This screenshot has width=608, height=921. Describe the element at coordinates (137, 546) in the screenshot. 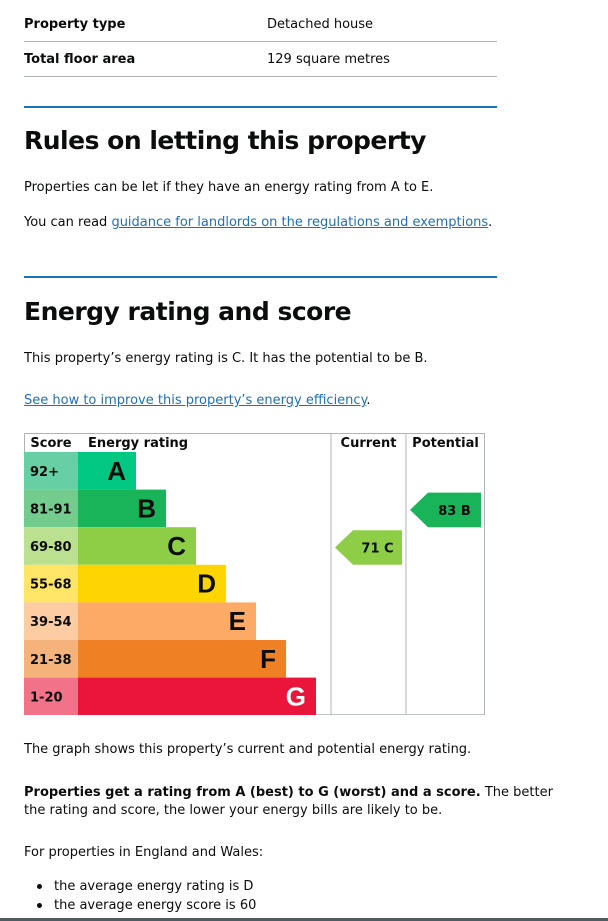

I see `rating-bar-c` at that location.